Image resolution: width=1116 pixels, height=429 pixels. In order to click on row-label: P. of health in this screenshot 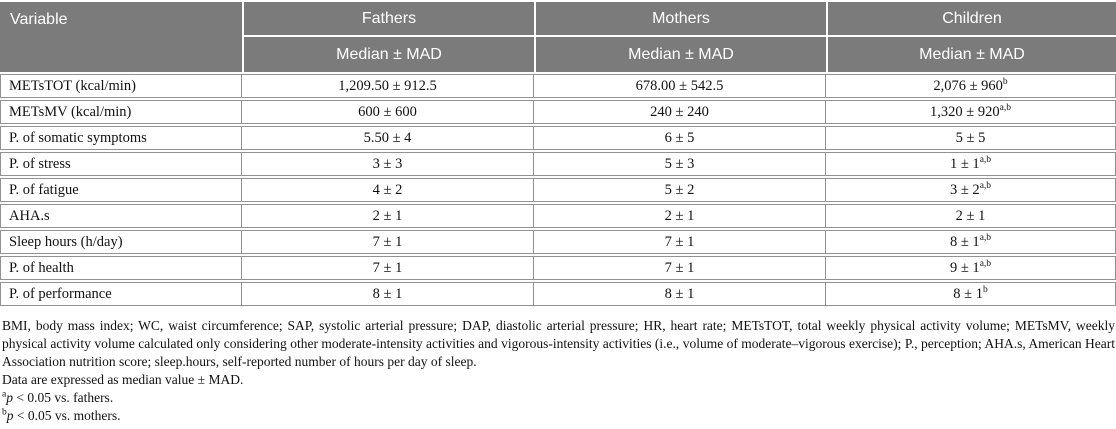, I will do `click(121, 268)`.